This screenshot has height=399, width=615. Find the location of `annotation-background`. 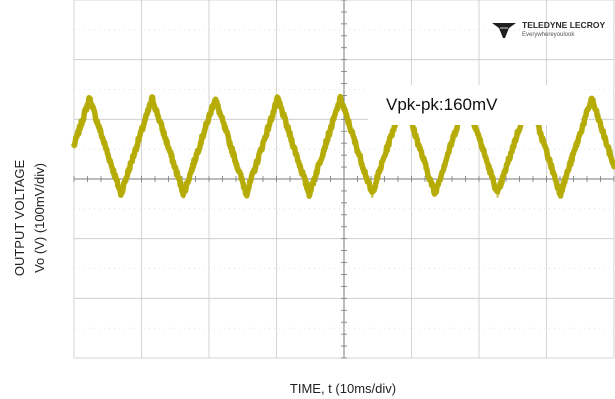

annotation-background is located at coordinates (474, 105).